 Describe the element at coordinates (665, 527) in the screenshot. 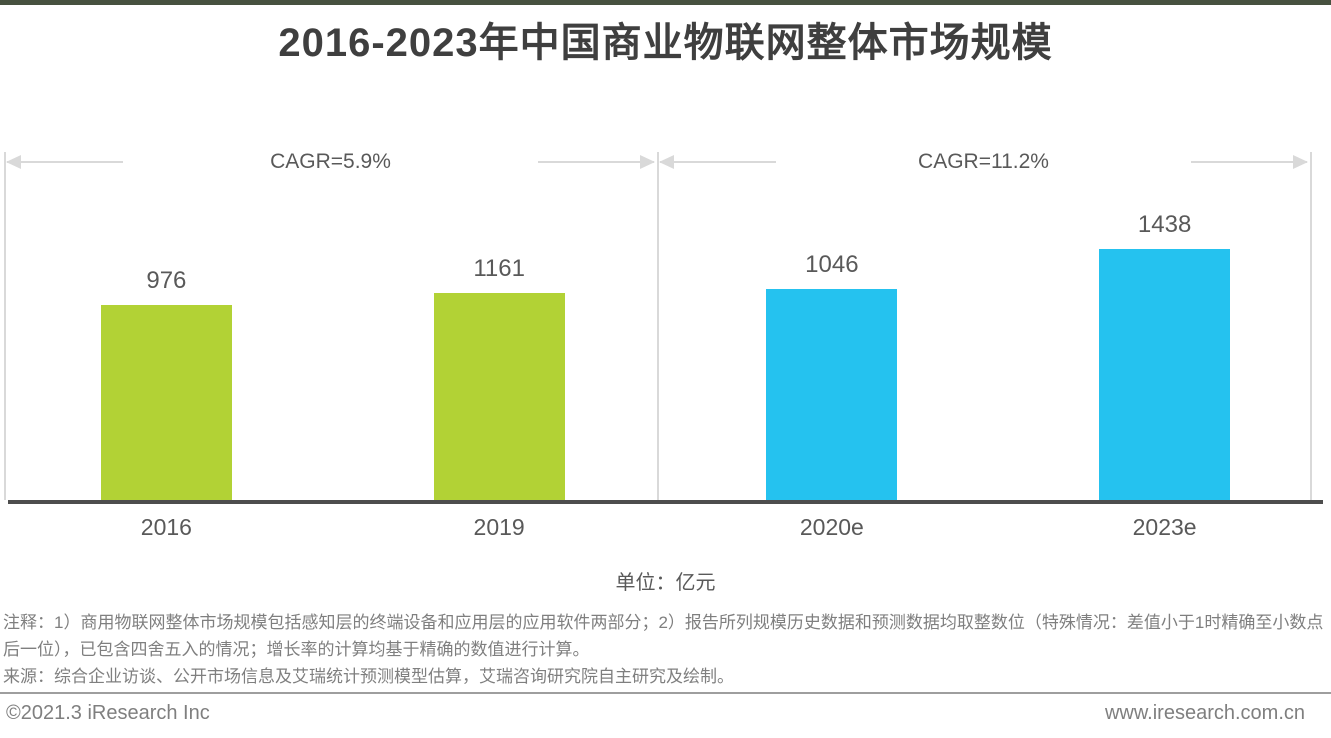

I see `x-axis-labels: 2016 2019 2020e 2023e` at that location.